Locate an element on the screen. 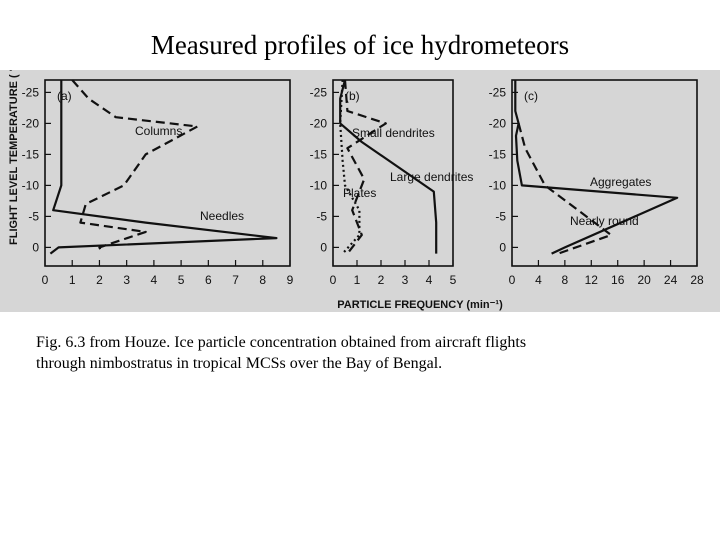  y-tick-label-3-0: -25 is located at coordinates (498, 92).